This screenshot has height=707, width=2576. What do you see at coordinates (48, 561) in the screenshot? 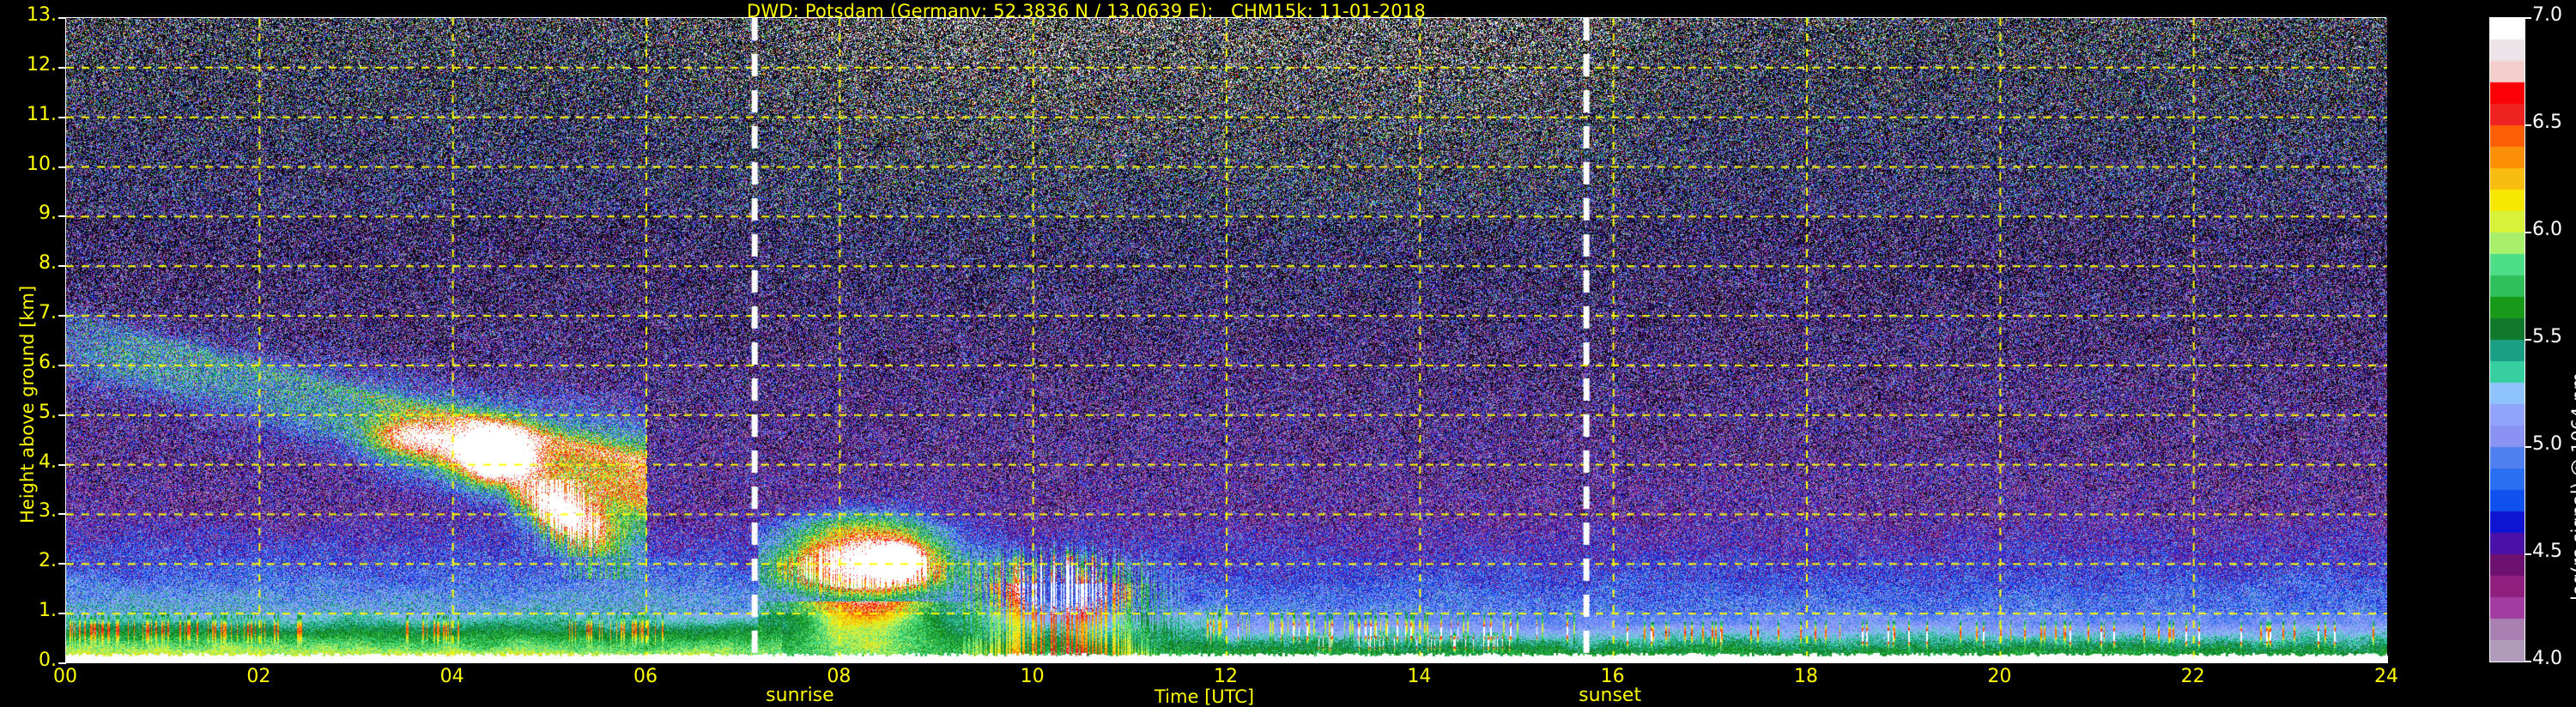
I see `y-tick-label: 2.` at bounding box center [48, 561].